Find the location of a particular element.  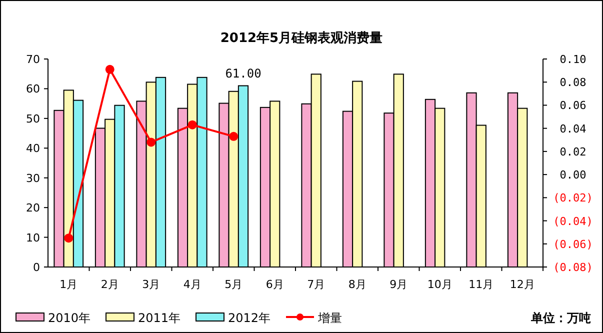

y-tick-label: 30 is located at coordinates (33, 178).